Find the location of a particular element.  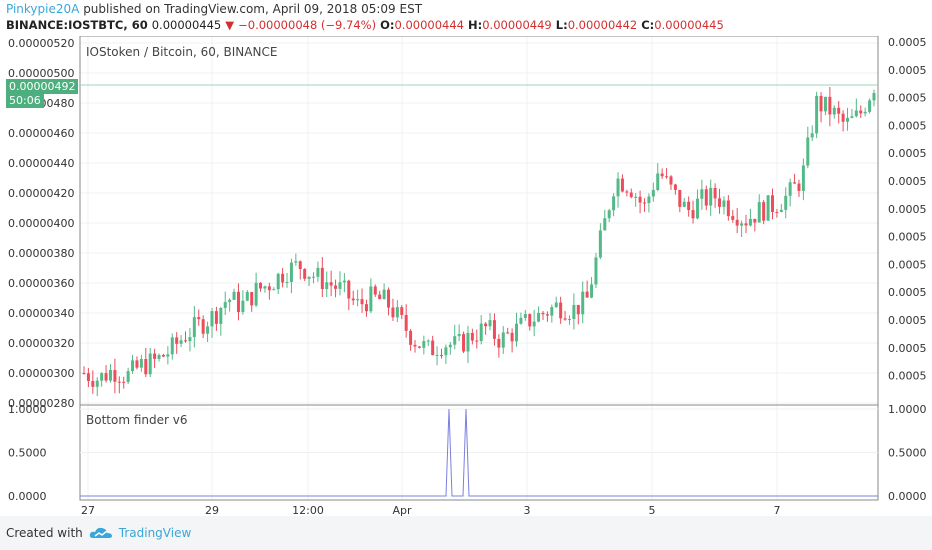

left-axis-tick: 0.00000360 is located at coordinates (41, 283).